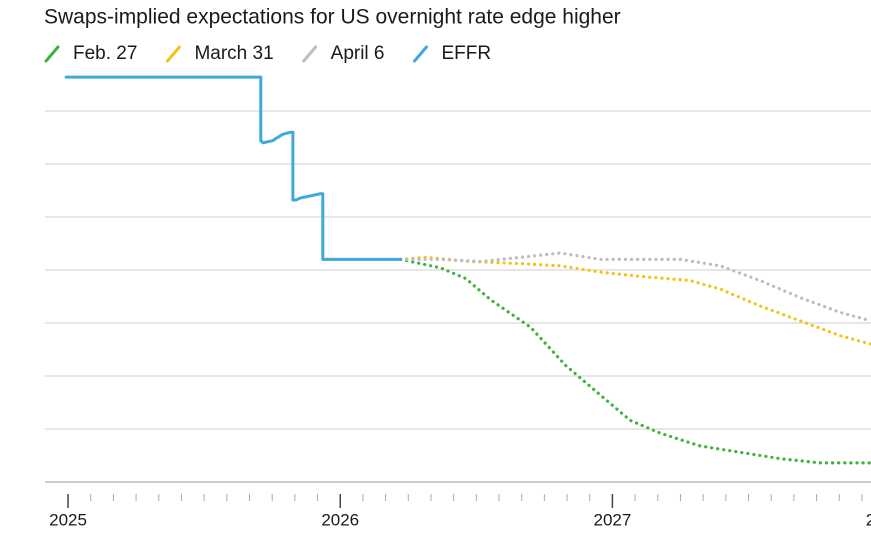 Image resolution: width=871 pixels, height=545 pixels. What do you see at coordinates (613, 519) in the screenshot?
I see `x-tick-label: 2027` at bounding box center [613, 519].